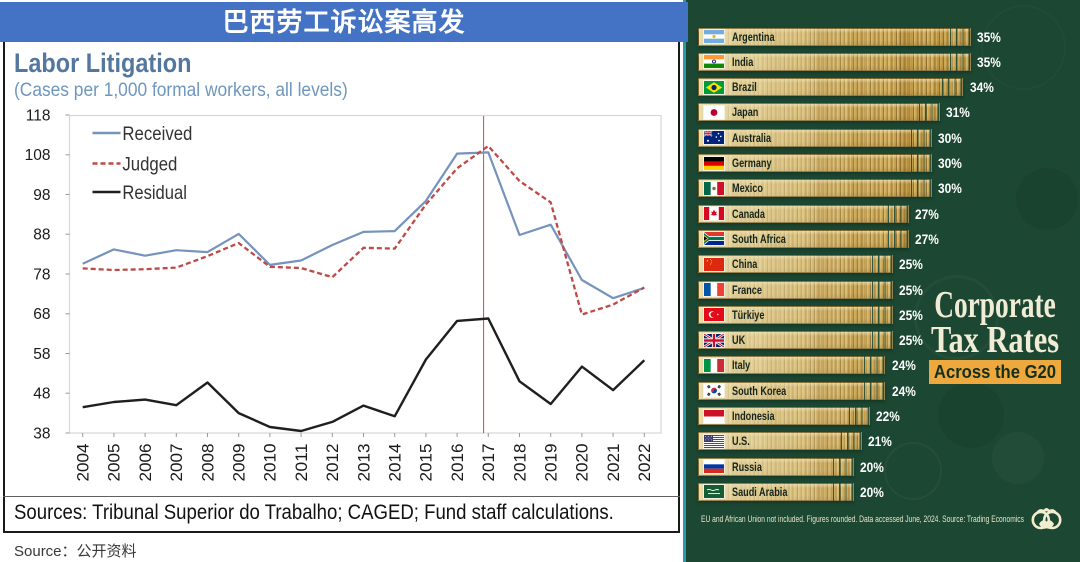 This screenshot has width=1080, height=562. Describe the element at coordinates (458, 463) in the screenshot. I see `svg-text: 2016` at that location.